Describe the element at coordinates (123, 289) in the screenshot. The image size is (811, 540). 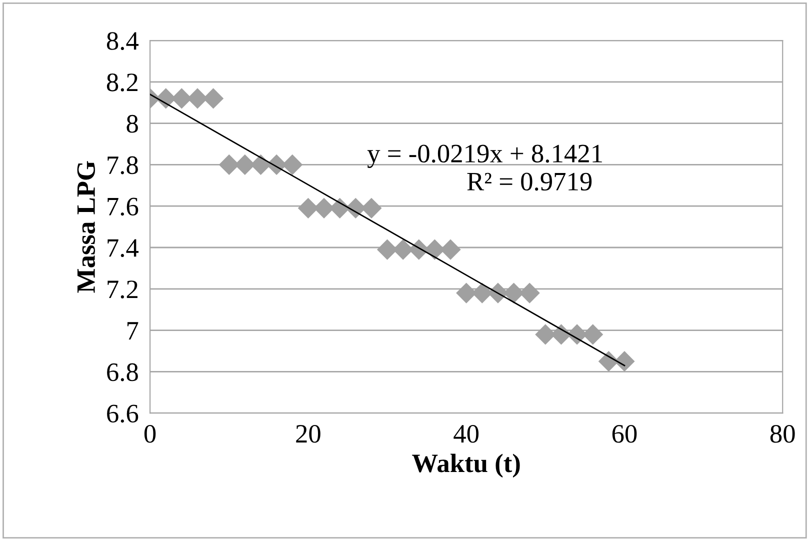
I see `y-tick-label: 7.2` at that location.